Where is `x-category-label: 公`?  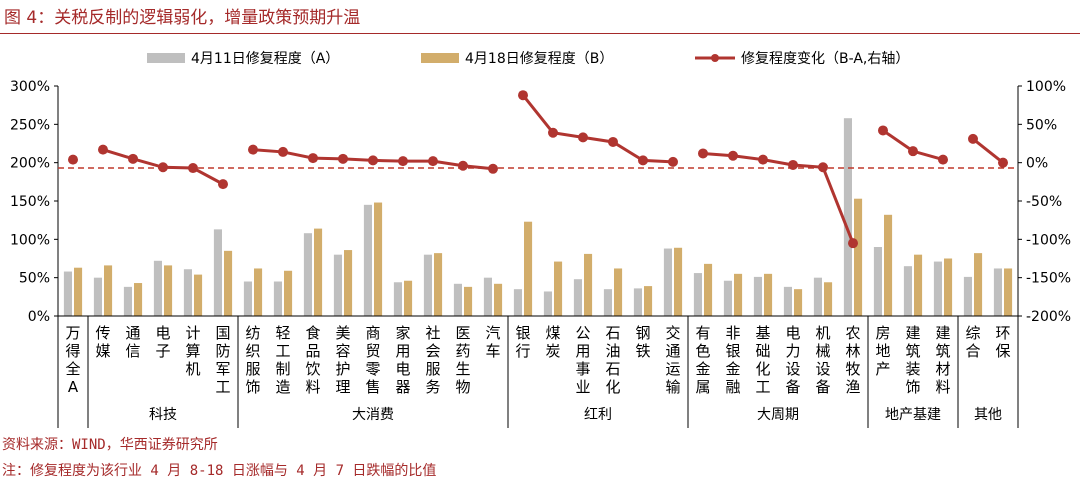
x-category-label: 公 is located at coordinates (582, 333).